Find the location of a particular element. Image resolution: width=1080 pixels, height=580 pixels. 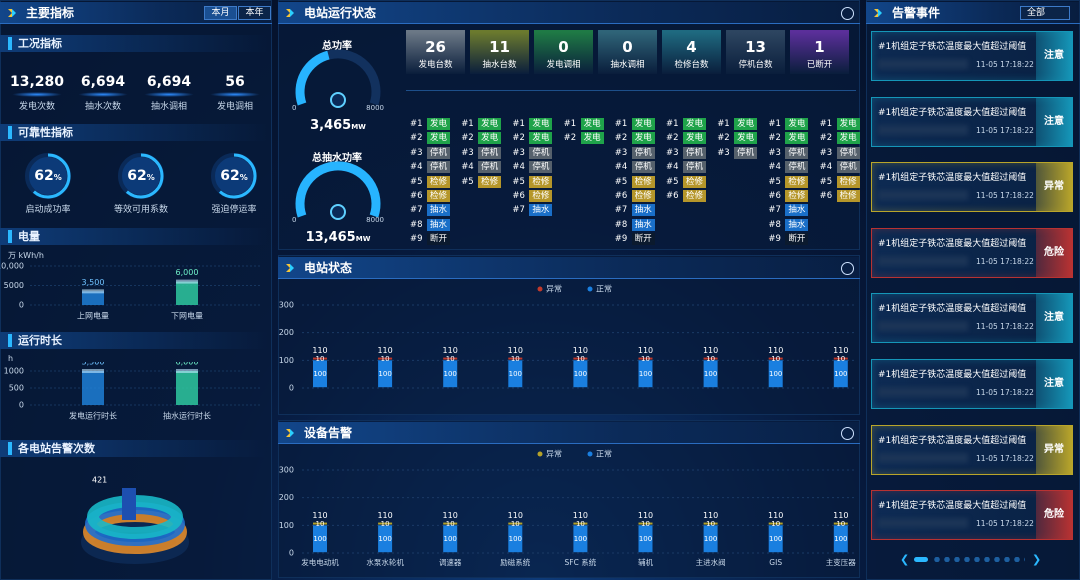

panel-title: 设备告警 is located at coordinates (569, 433).